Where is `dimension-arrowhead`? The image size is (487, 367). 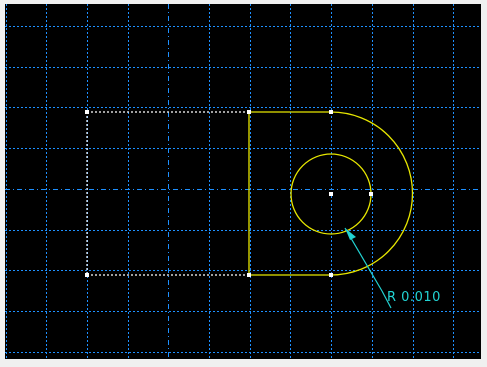 dimension-arrowhead is located at coordinates (350, 234).